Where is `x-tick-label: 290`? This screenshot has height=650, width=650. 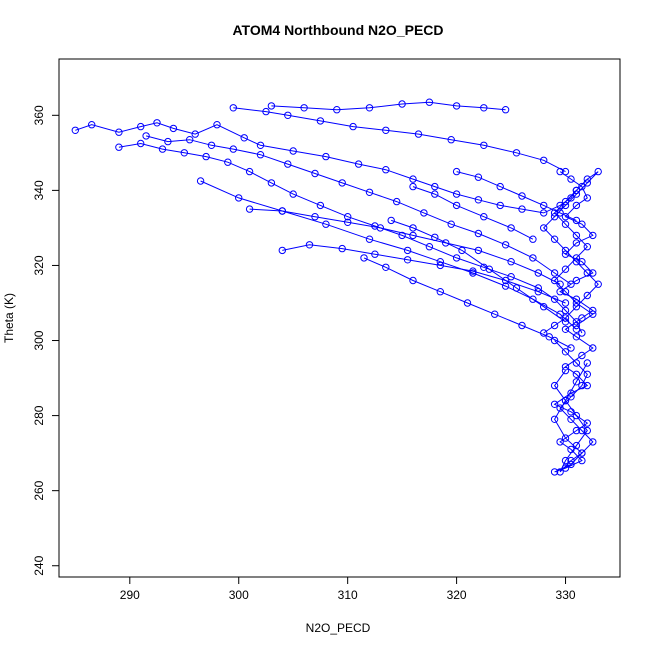 x-tick-label: 290 is located at coordinates (130, 595).